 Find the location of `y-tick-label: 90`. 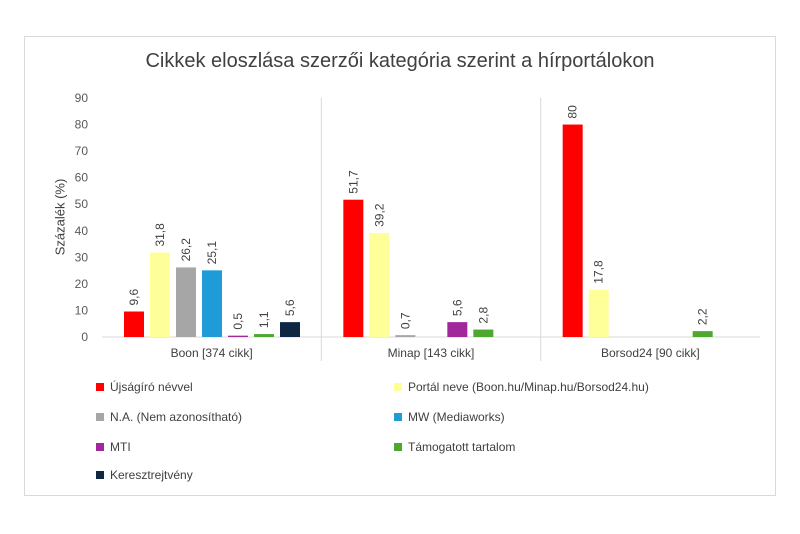

y-tick-label: 90 is located at coordinates (82, 98).